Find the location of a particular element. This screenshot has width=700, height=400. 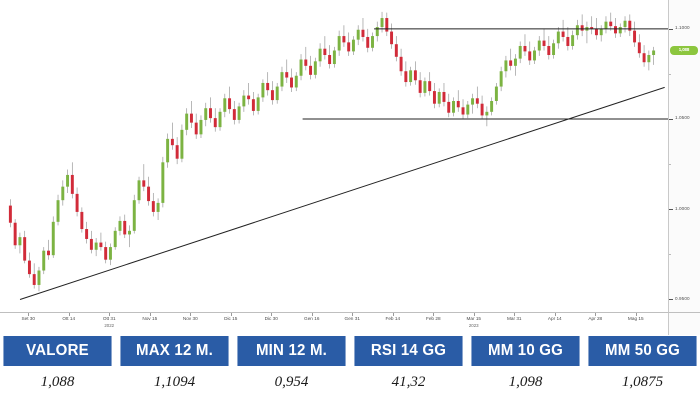

time-axis-label: Apr 28 is located at coordinates (595, 318).